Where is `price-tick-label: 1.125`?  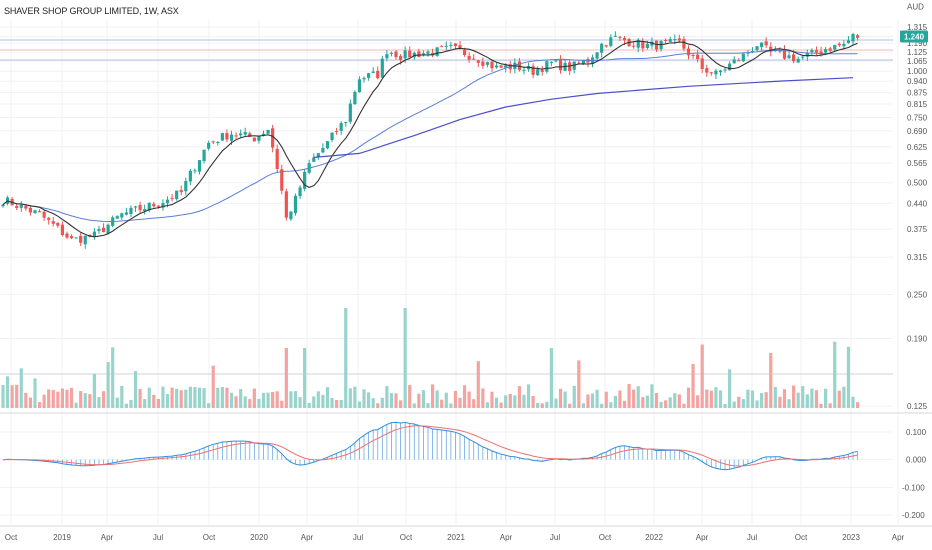 price-tick-label: 1.125 is located at coordinates (917, 52).